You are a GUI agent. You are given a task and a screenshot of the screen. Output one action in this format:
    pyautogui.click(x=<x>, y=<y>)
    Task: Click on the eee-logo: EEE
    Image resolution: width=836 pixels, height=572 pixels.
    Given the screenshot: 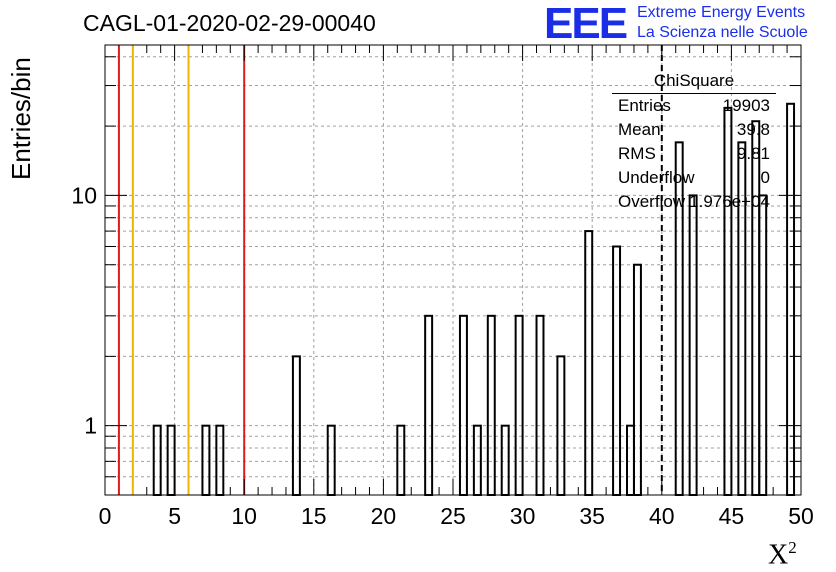 What is the action you would take?
    pyautogui.click(x=586, y=24)
    